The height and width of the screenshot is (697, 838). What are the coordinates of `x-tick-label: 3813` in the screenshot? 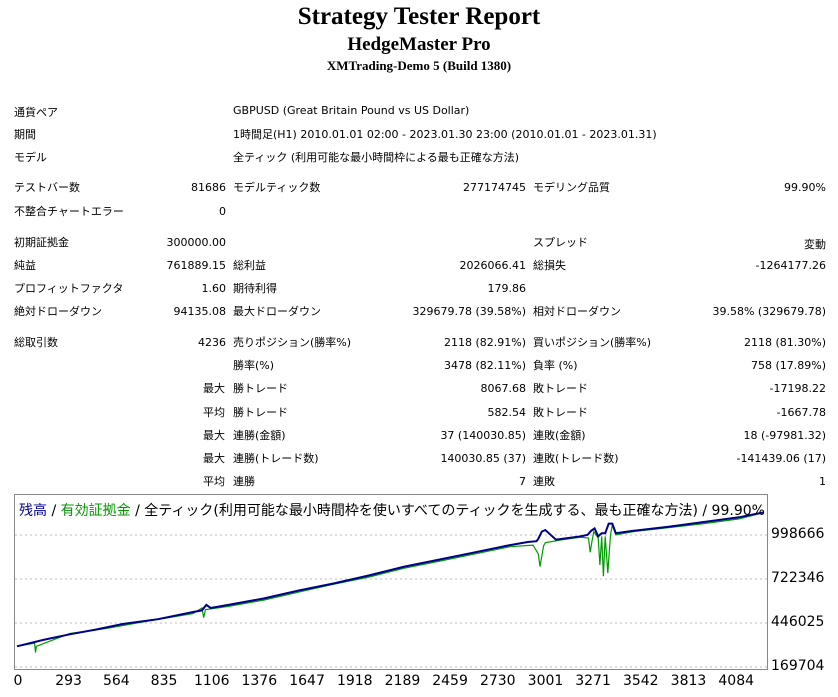 It's located at (688, 681).